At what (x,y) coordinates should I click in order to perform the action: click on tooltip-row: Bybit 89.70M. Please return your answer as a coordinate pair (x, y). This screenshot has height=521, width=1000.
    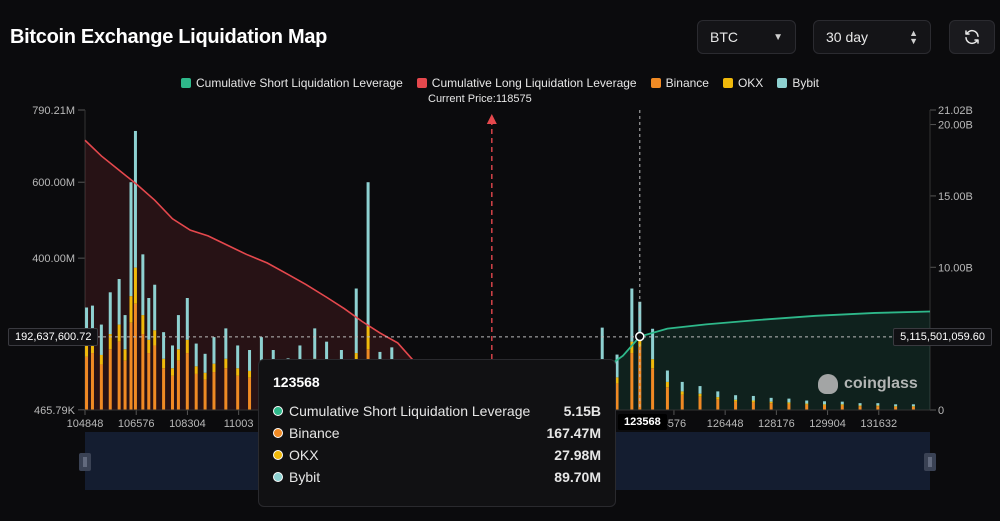
    Looking at the image, I should click on (437, 477).